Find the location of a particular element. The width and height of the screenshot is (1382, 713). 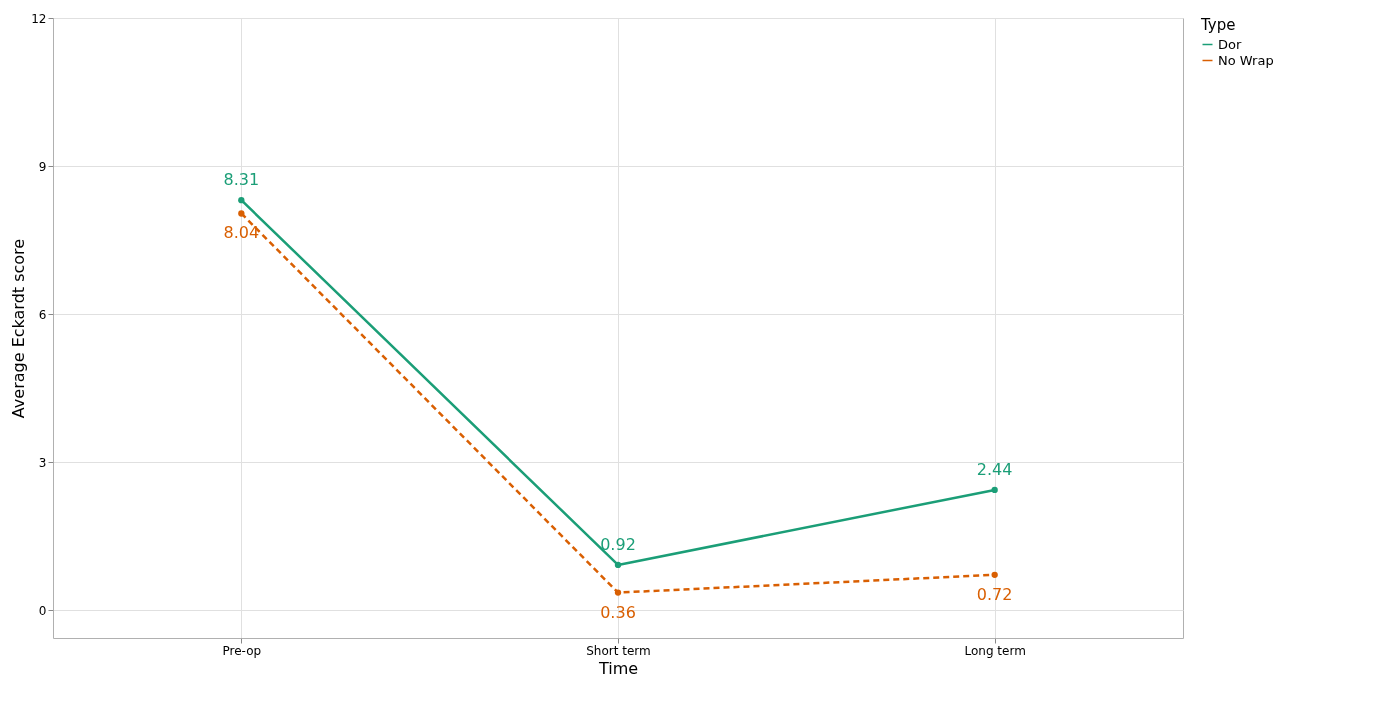

x-axis-title: Time is located at coordinates (618, 668).